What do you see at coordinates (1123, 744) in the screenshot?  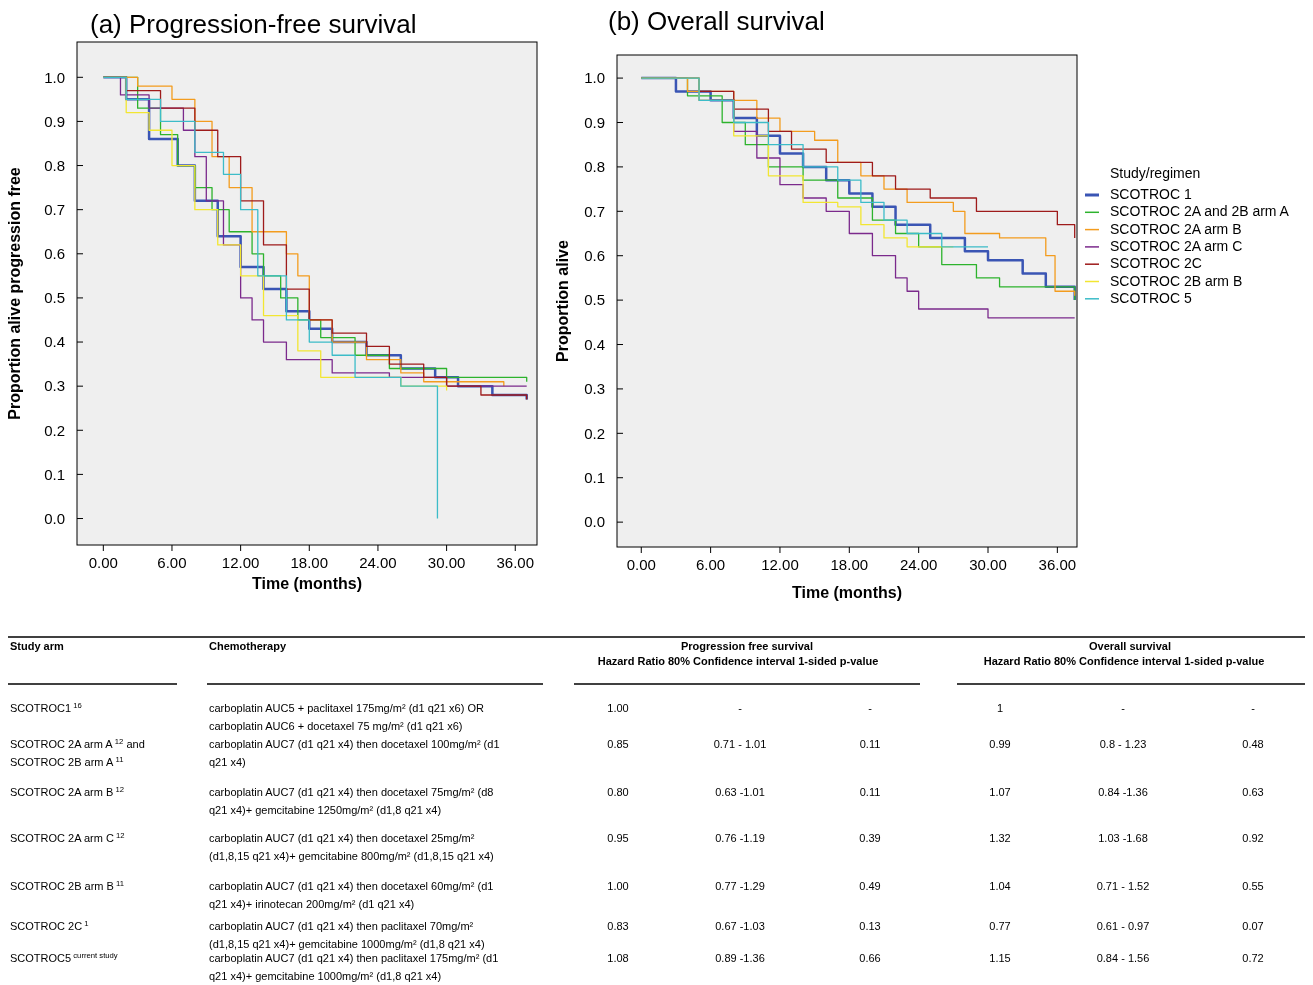 I see `text: 0.8 - 1.23` at bounding box center [1123, 744].